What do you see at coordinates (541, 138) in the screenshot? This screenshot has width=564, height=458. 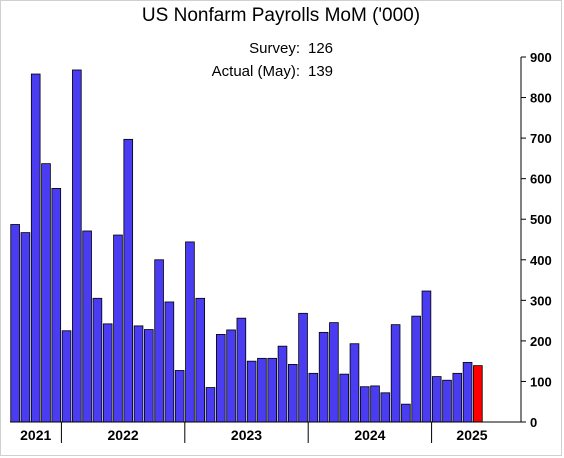 I see `y-tick-label: 700` at bounding box center [541, 138].